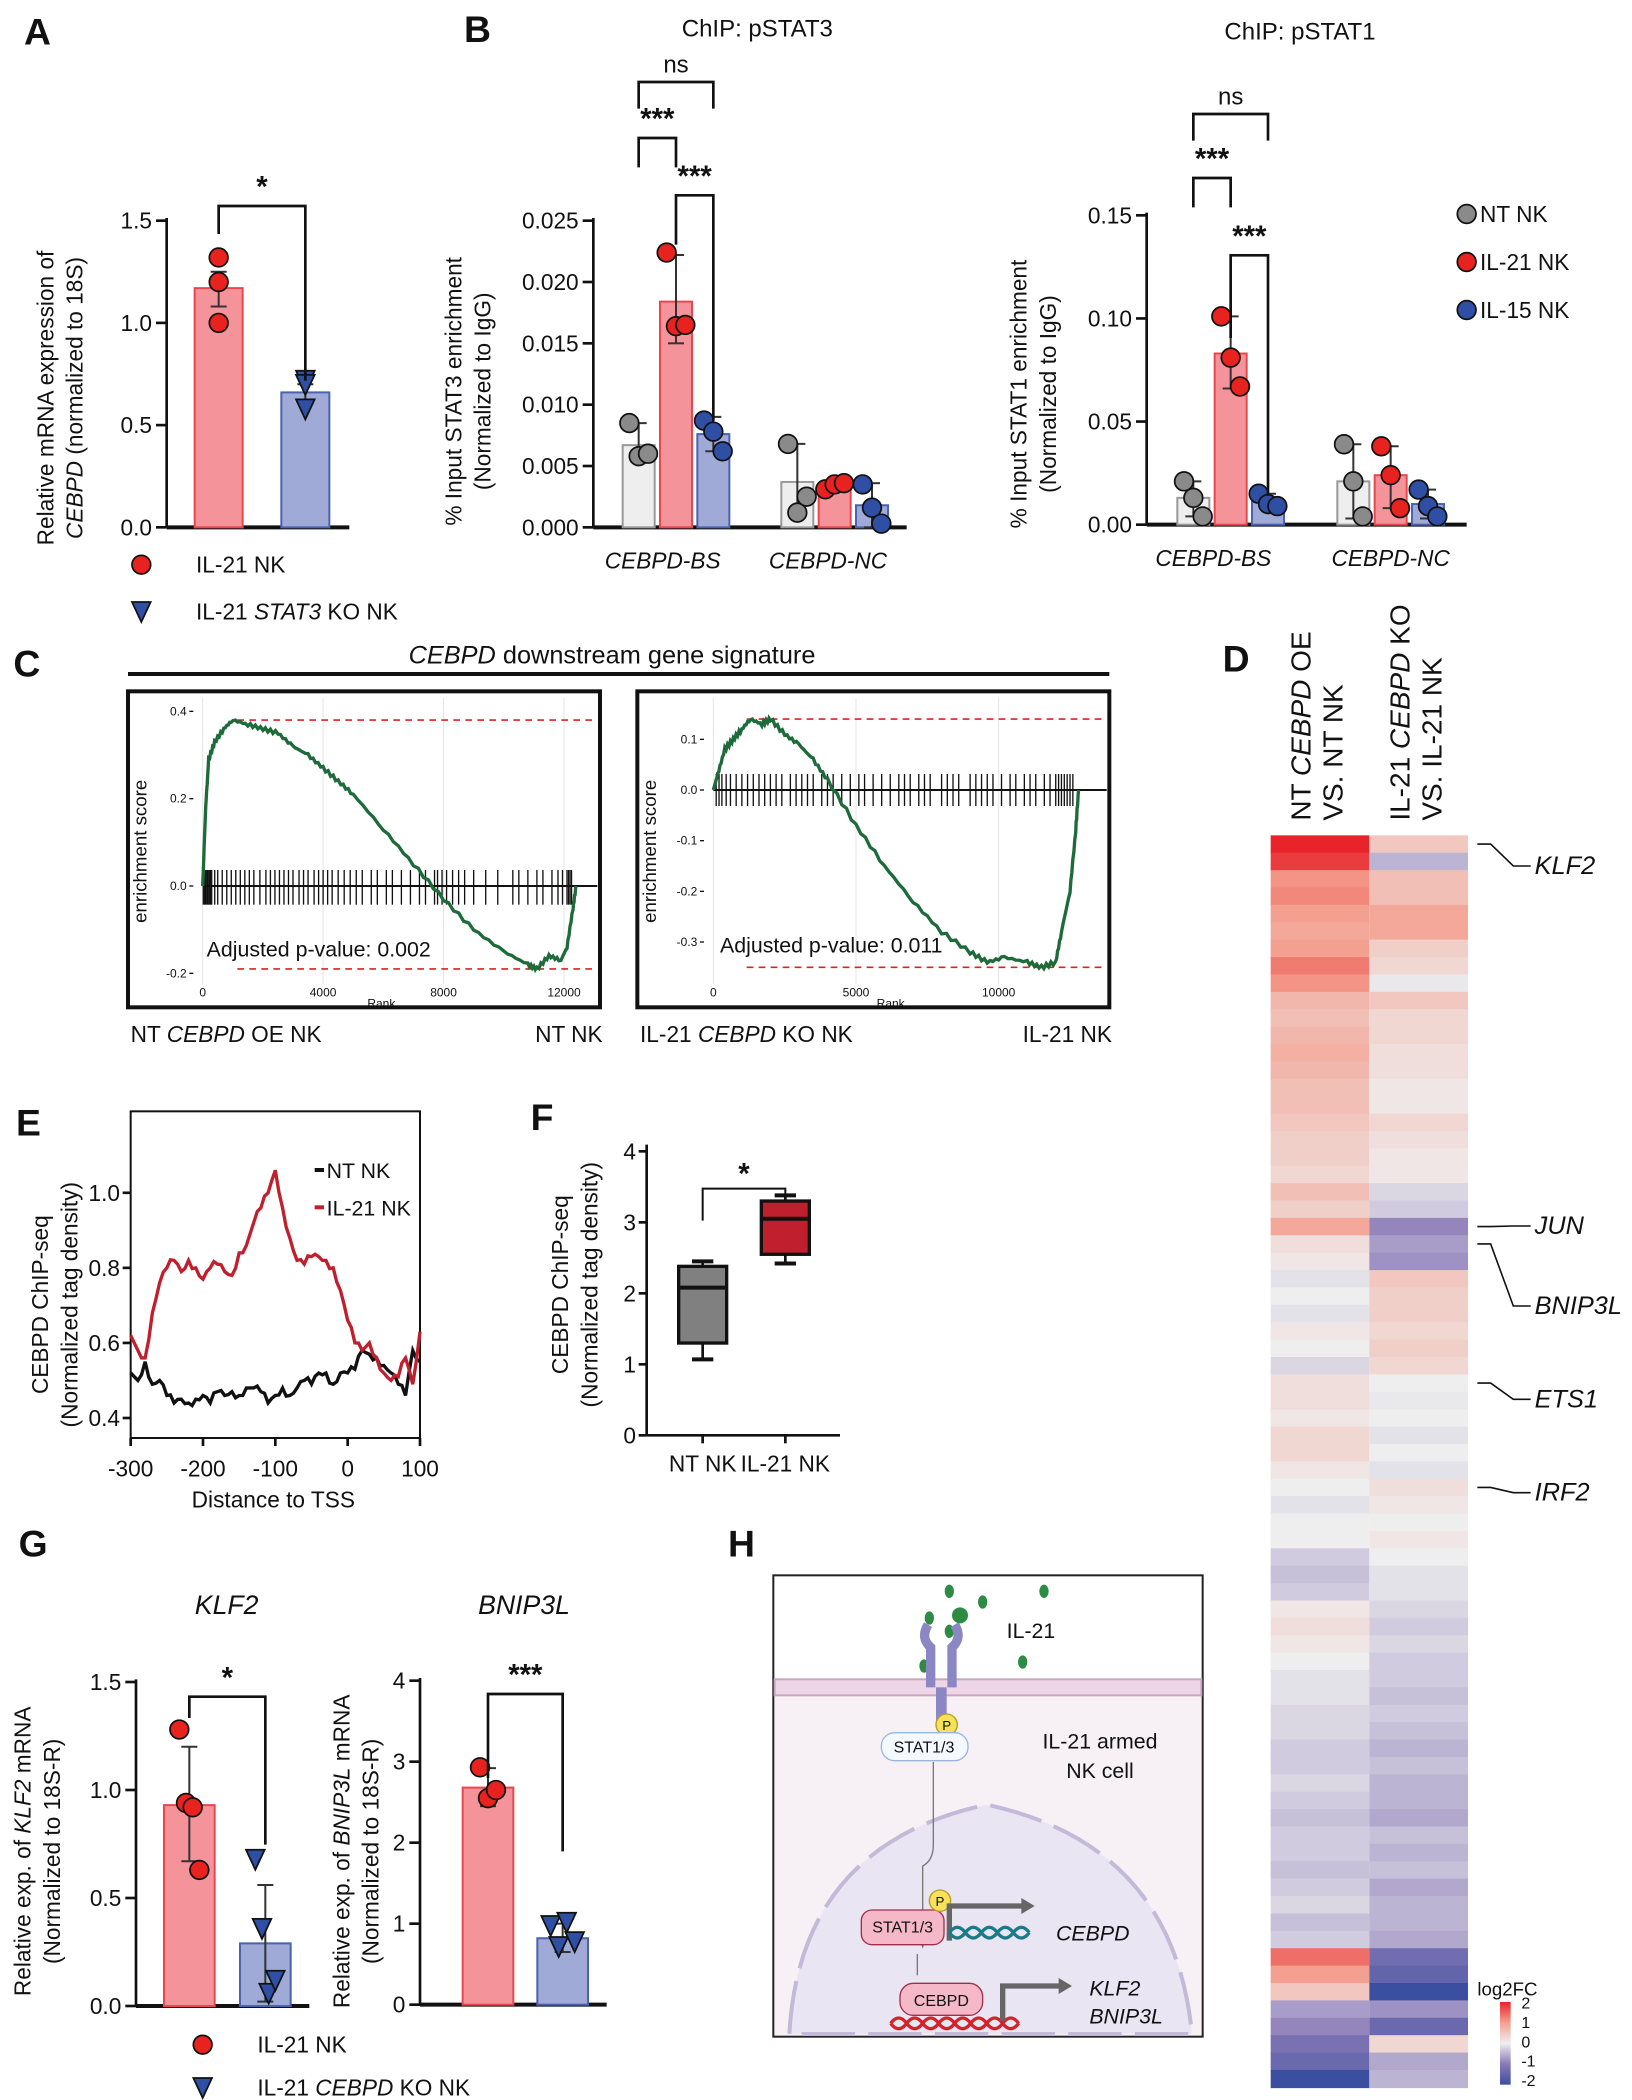 Image resolution: width=1632 pixels, height=2100 pixels. What do you see at coordinates (1524, 310) in the screenshot?
I see `legend-label: IL-15 NK` at bounding box center [1524, 310].